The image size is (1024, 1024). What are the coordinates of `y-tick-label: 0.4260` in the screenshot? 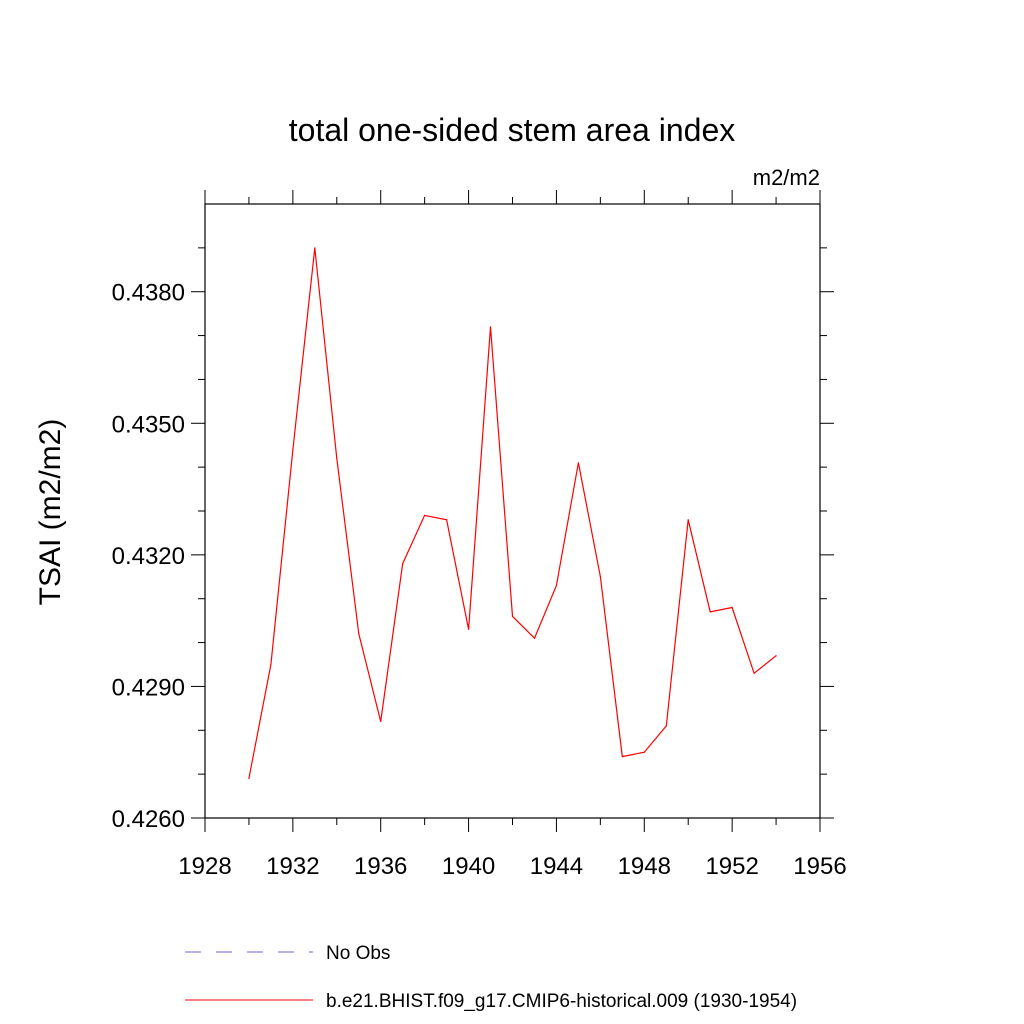 It's located at (148, 819).